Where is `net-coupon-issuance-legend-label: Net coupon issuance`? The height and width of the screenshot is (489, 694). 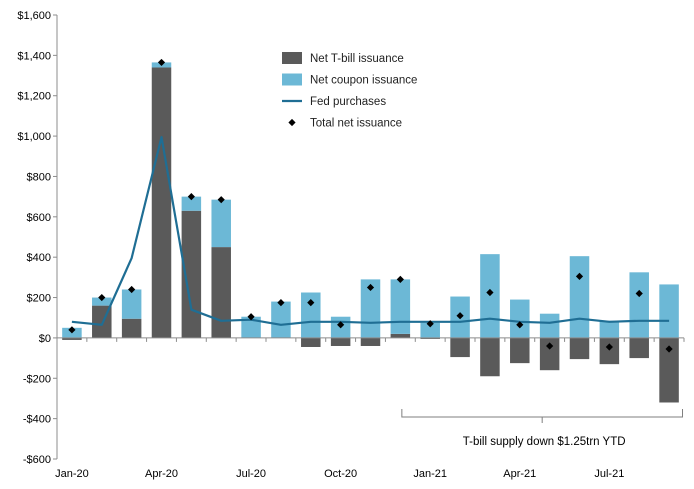 net-coupon-issuance-legend-label: Net coupon issuance is located at coordinates (363, 81).